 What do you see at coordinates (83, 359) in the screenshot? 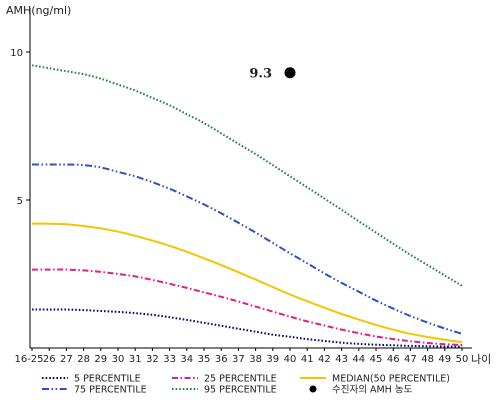
I see `x-tick-label: 28` at bounding box center [83, 359].